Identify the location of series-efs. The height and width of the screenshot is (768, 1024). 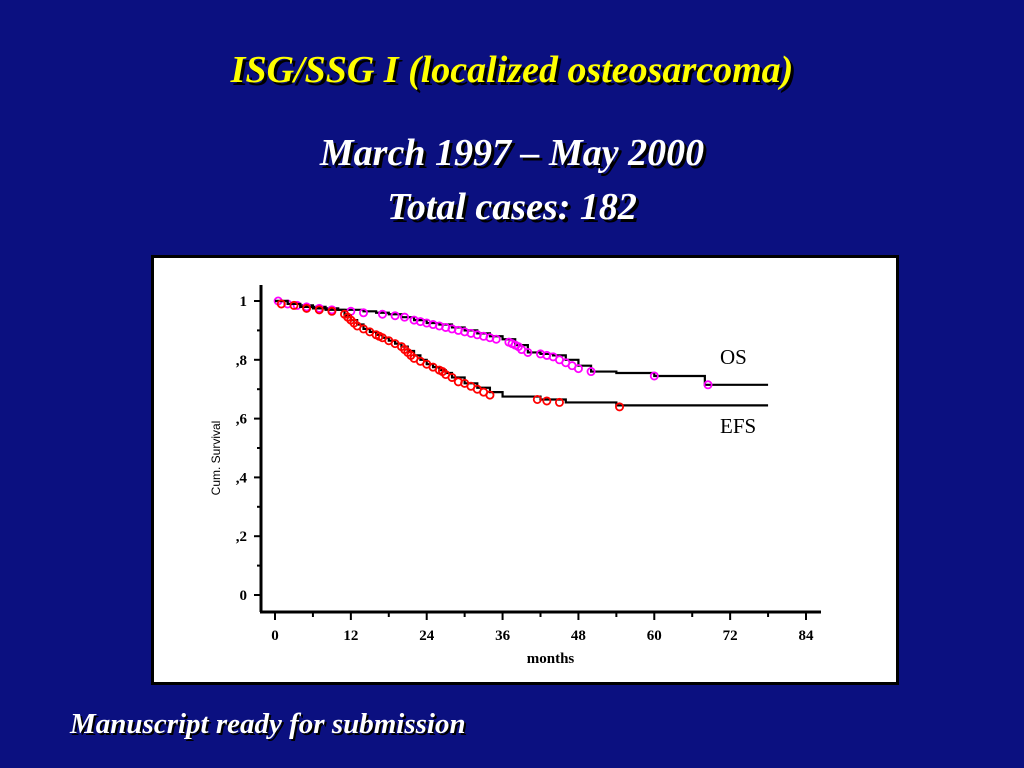
(522, 355).